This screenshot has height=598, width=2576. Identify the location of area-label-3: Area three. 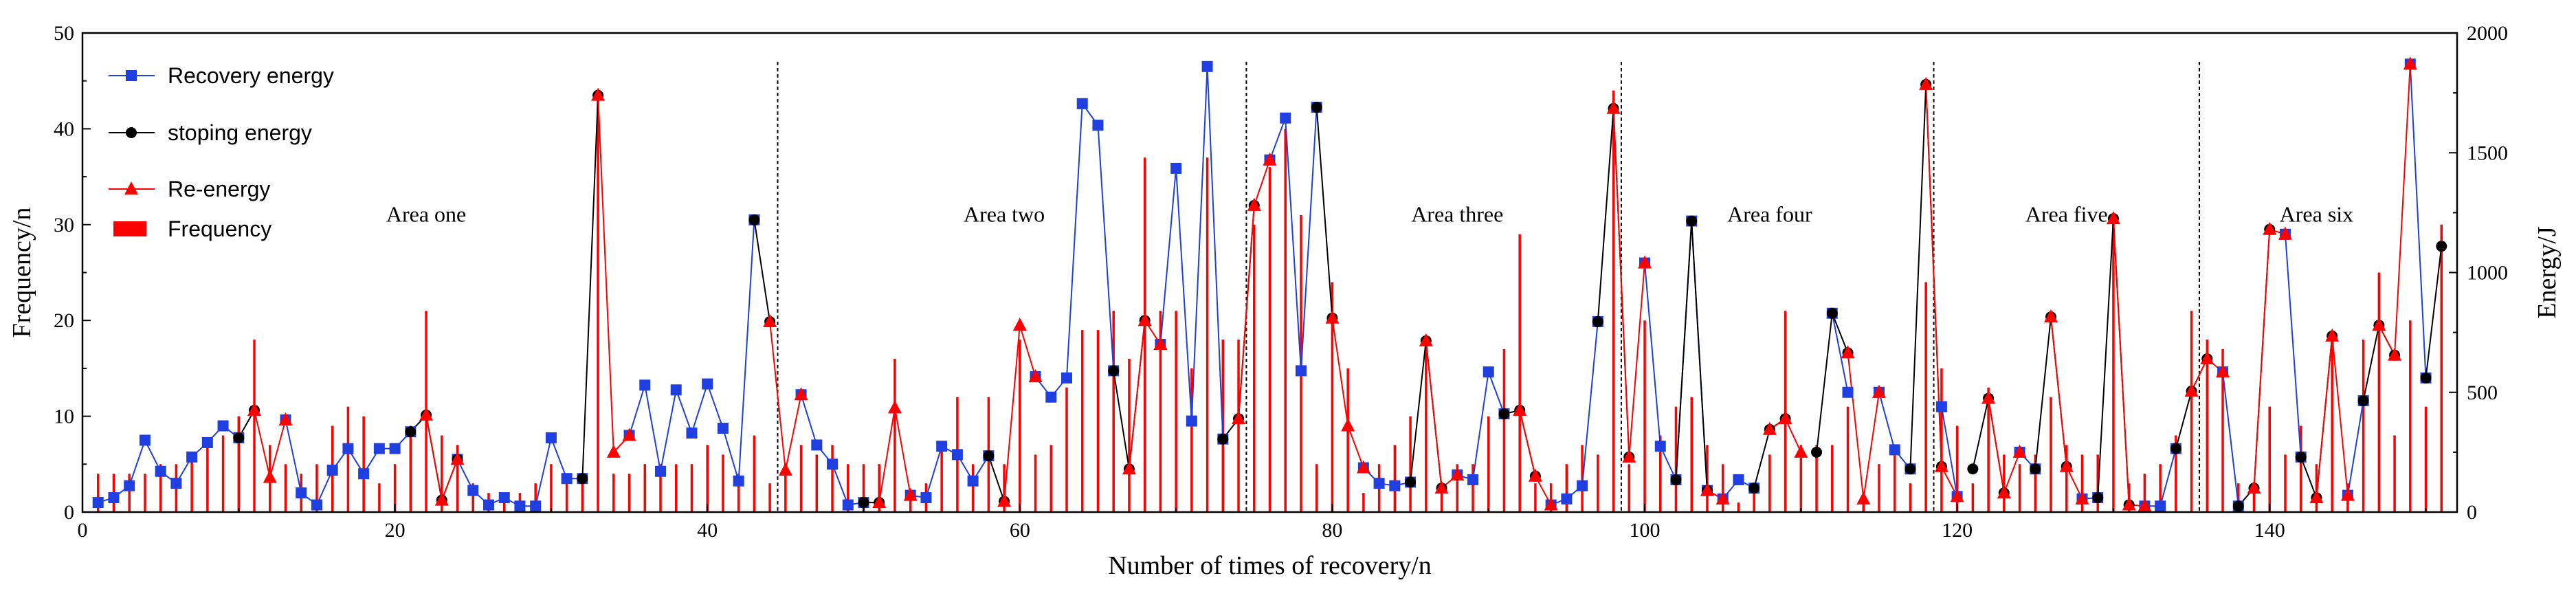
(1457, 214).